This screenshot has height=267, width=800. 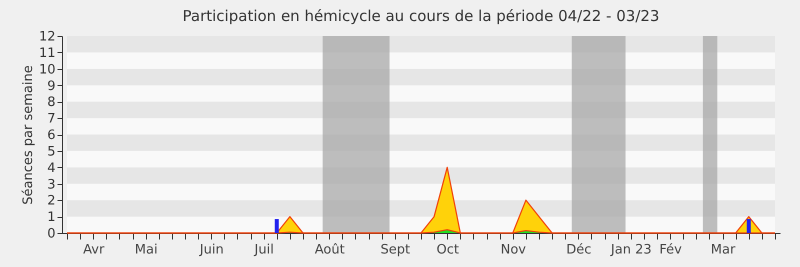 What do you see at coordinates (51, 218) in the screenshot?
I see `y-tick-label: 1` at bounding box center [51, 218].